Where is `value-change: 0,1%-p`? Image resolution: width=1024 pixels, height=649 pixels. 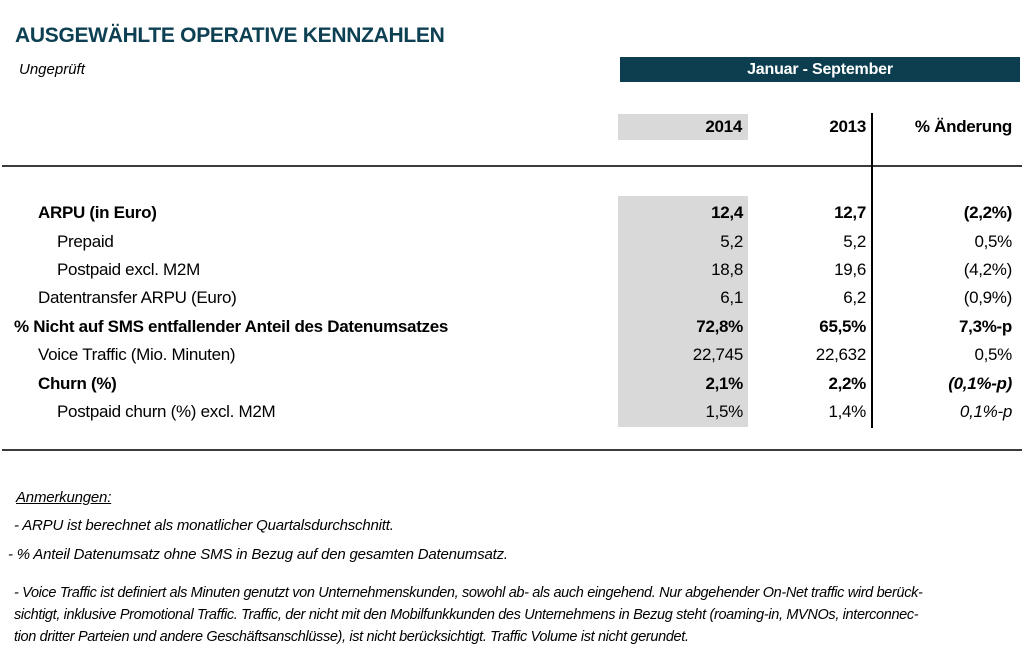
value-change: 0,1%-p is located at coordinates (985, 411).